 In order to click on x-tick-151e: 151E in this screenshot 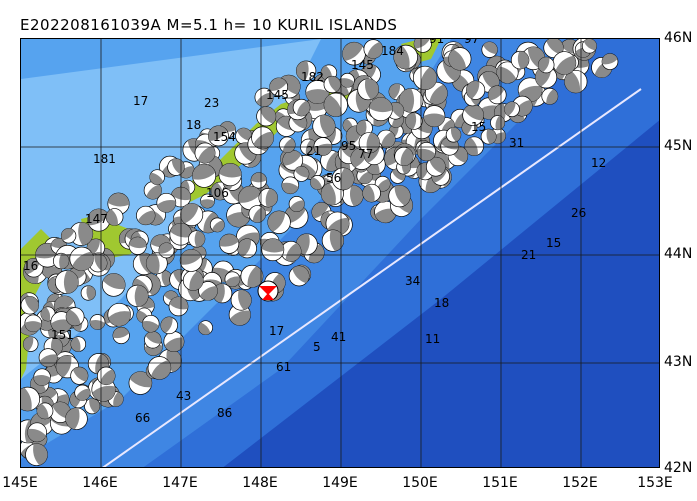, I will do `click(500, 483)`.